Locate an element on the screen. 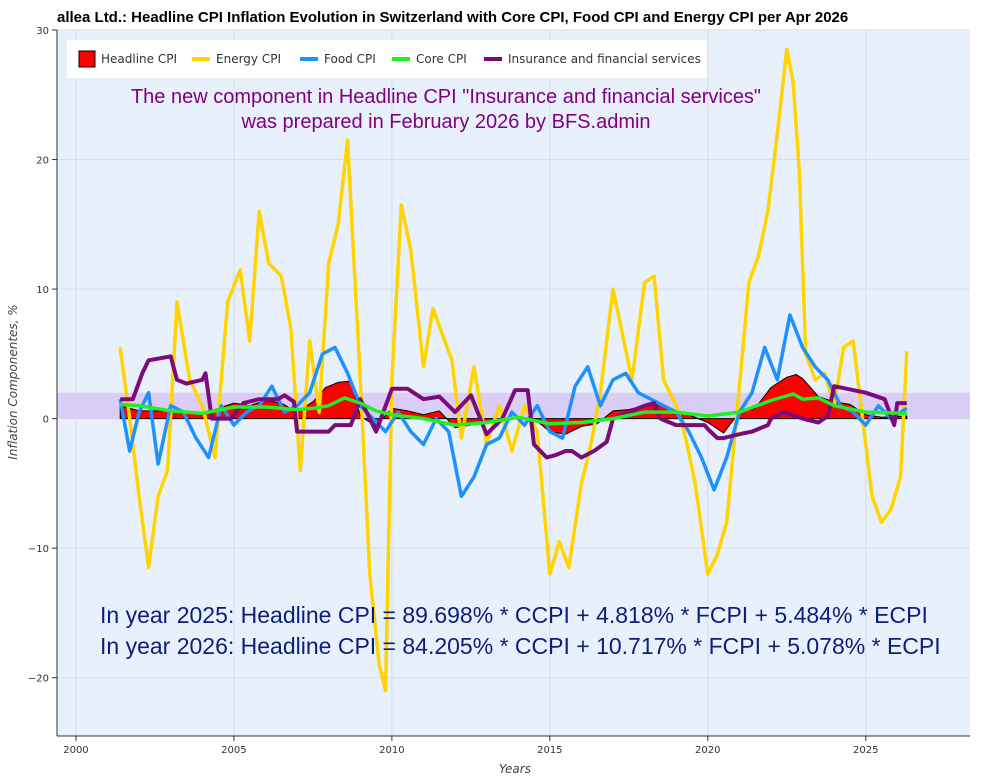 The width and height of the screenshot is (1000, 780). x-tick-label-2010: 2010 is located at coordinates (391, 750).